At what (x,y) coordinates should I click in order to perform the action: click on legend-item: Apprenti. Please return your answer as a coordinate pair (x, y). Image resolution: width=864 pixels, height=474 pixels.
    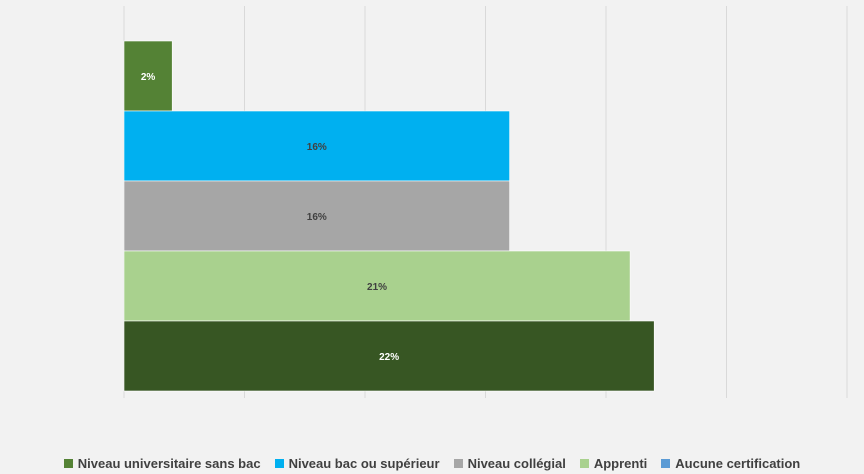
    Looking at the image, I should click on (613, 463).